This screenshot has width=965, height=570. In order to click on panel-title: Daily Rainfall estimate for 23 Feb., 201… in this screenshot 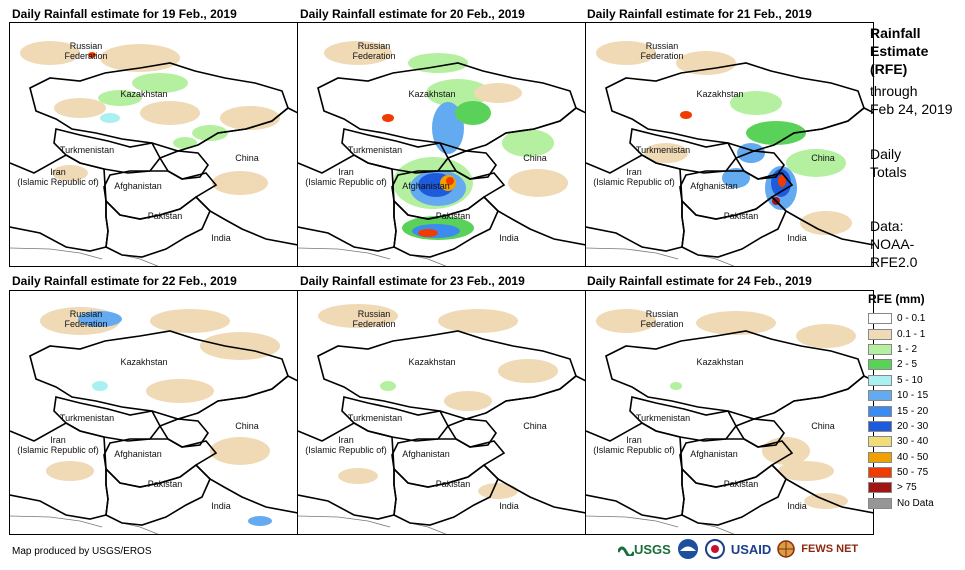, I will do `click(412, 281)`.